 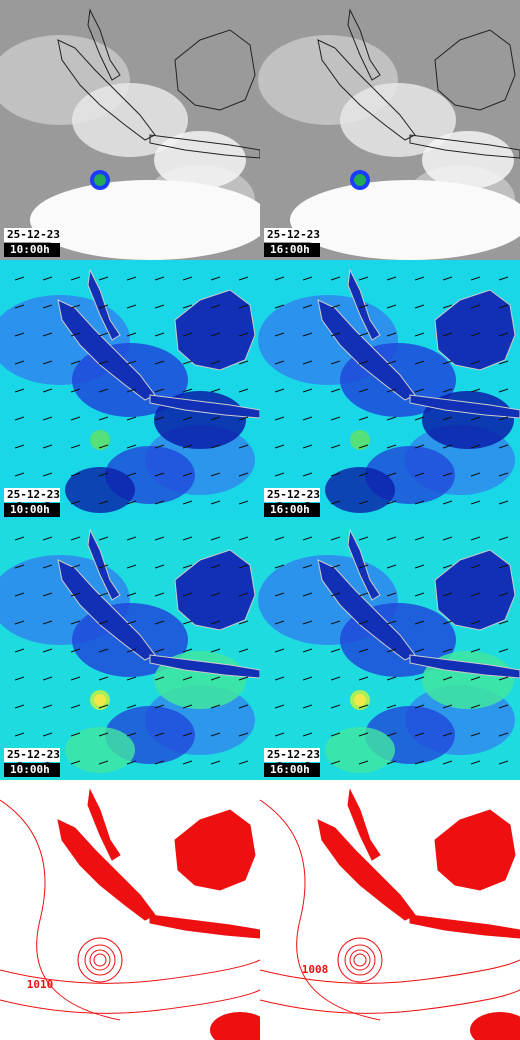 I want to click on contour-label: 1010, so click(x=40, y=984).